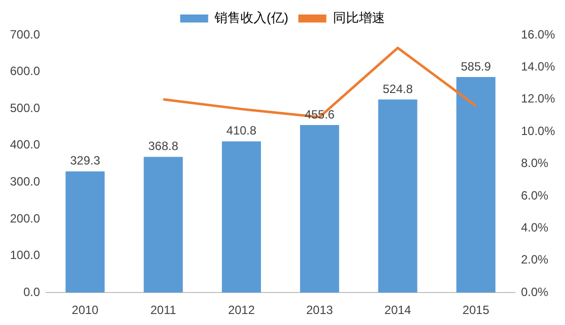  I want to click on y2-tick-label: 14.0%, so click(538, 67).